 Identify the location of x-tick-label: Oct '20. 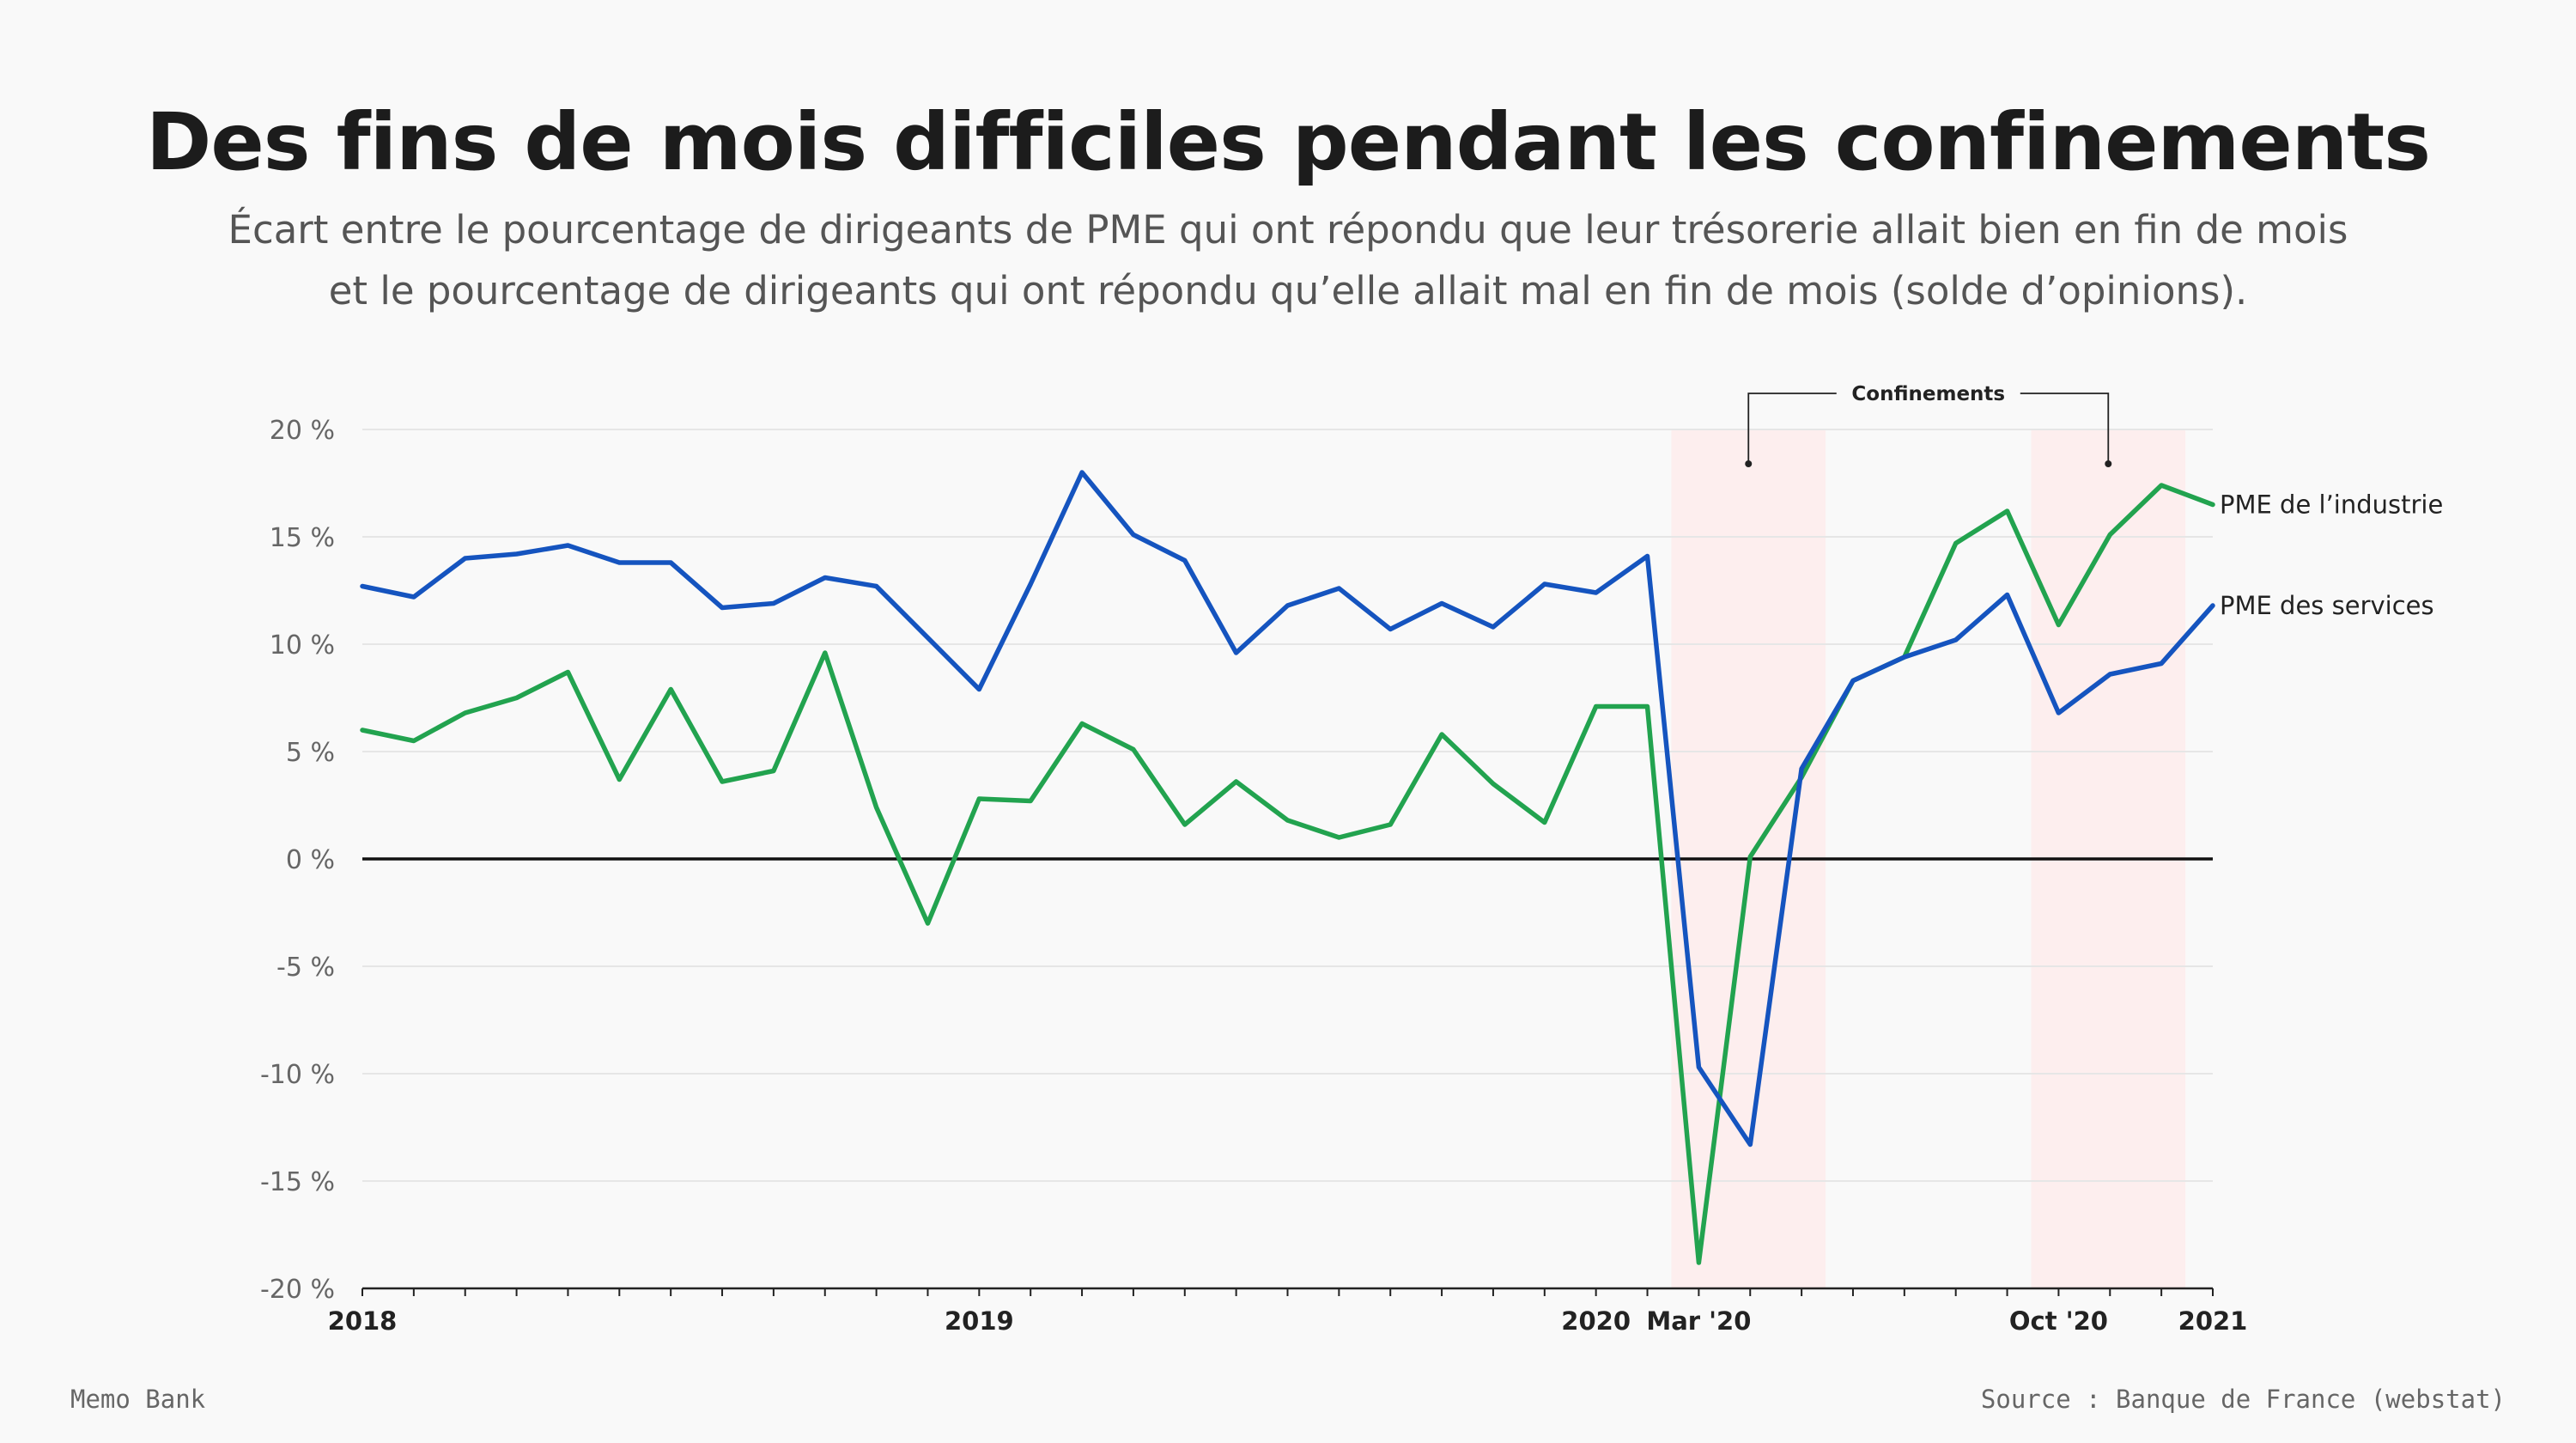
(2058, 1321).